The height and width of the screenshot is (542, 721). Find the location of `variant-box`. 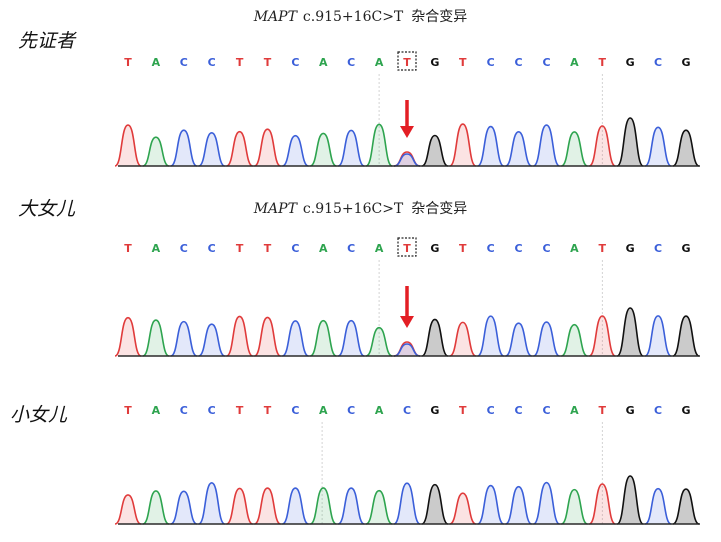

variant-box is located at coordinates (407, 247).